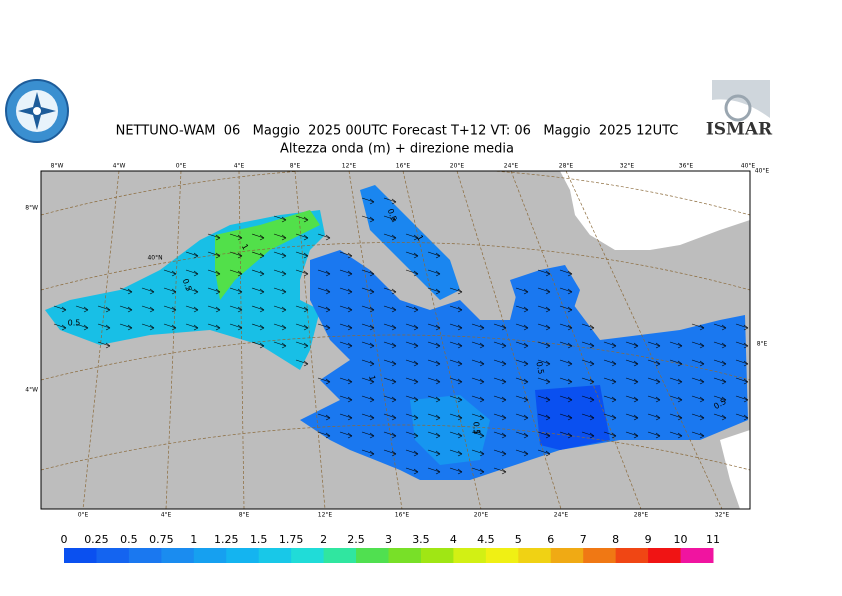 This screenshot has width=842, height=596. Describe the element at coordinates (57, 166) in the screenshot. I see `top-lon-label: 8°W` at that location.